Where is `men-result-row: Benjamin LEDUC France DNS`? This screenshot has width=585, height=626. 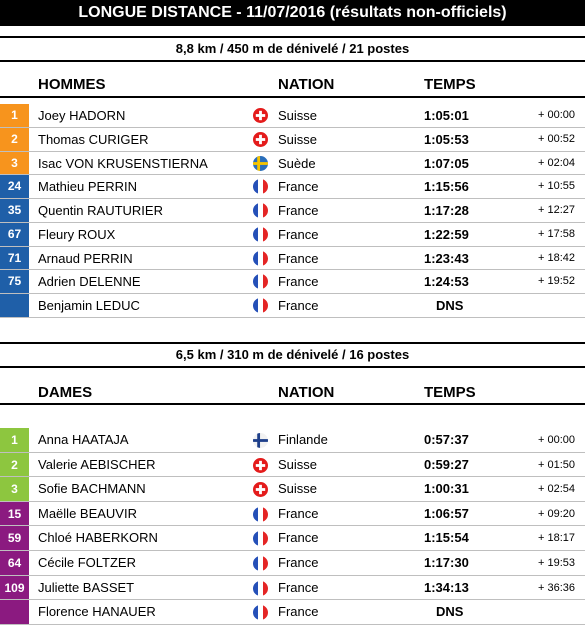
men-result-row: Benjamin LEDUC France DNS is located at coordinates (292, 306).